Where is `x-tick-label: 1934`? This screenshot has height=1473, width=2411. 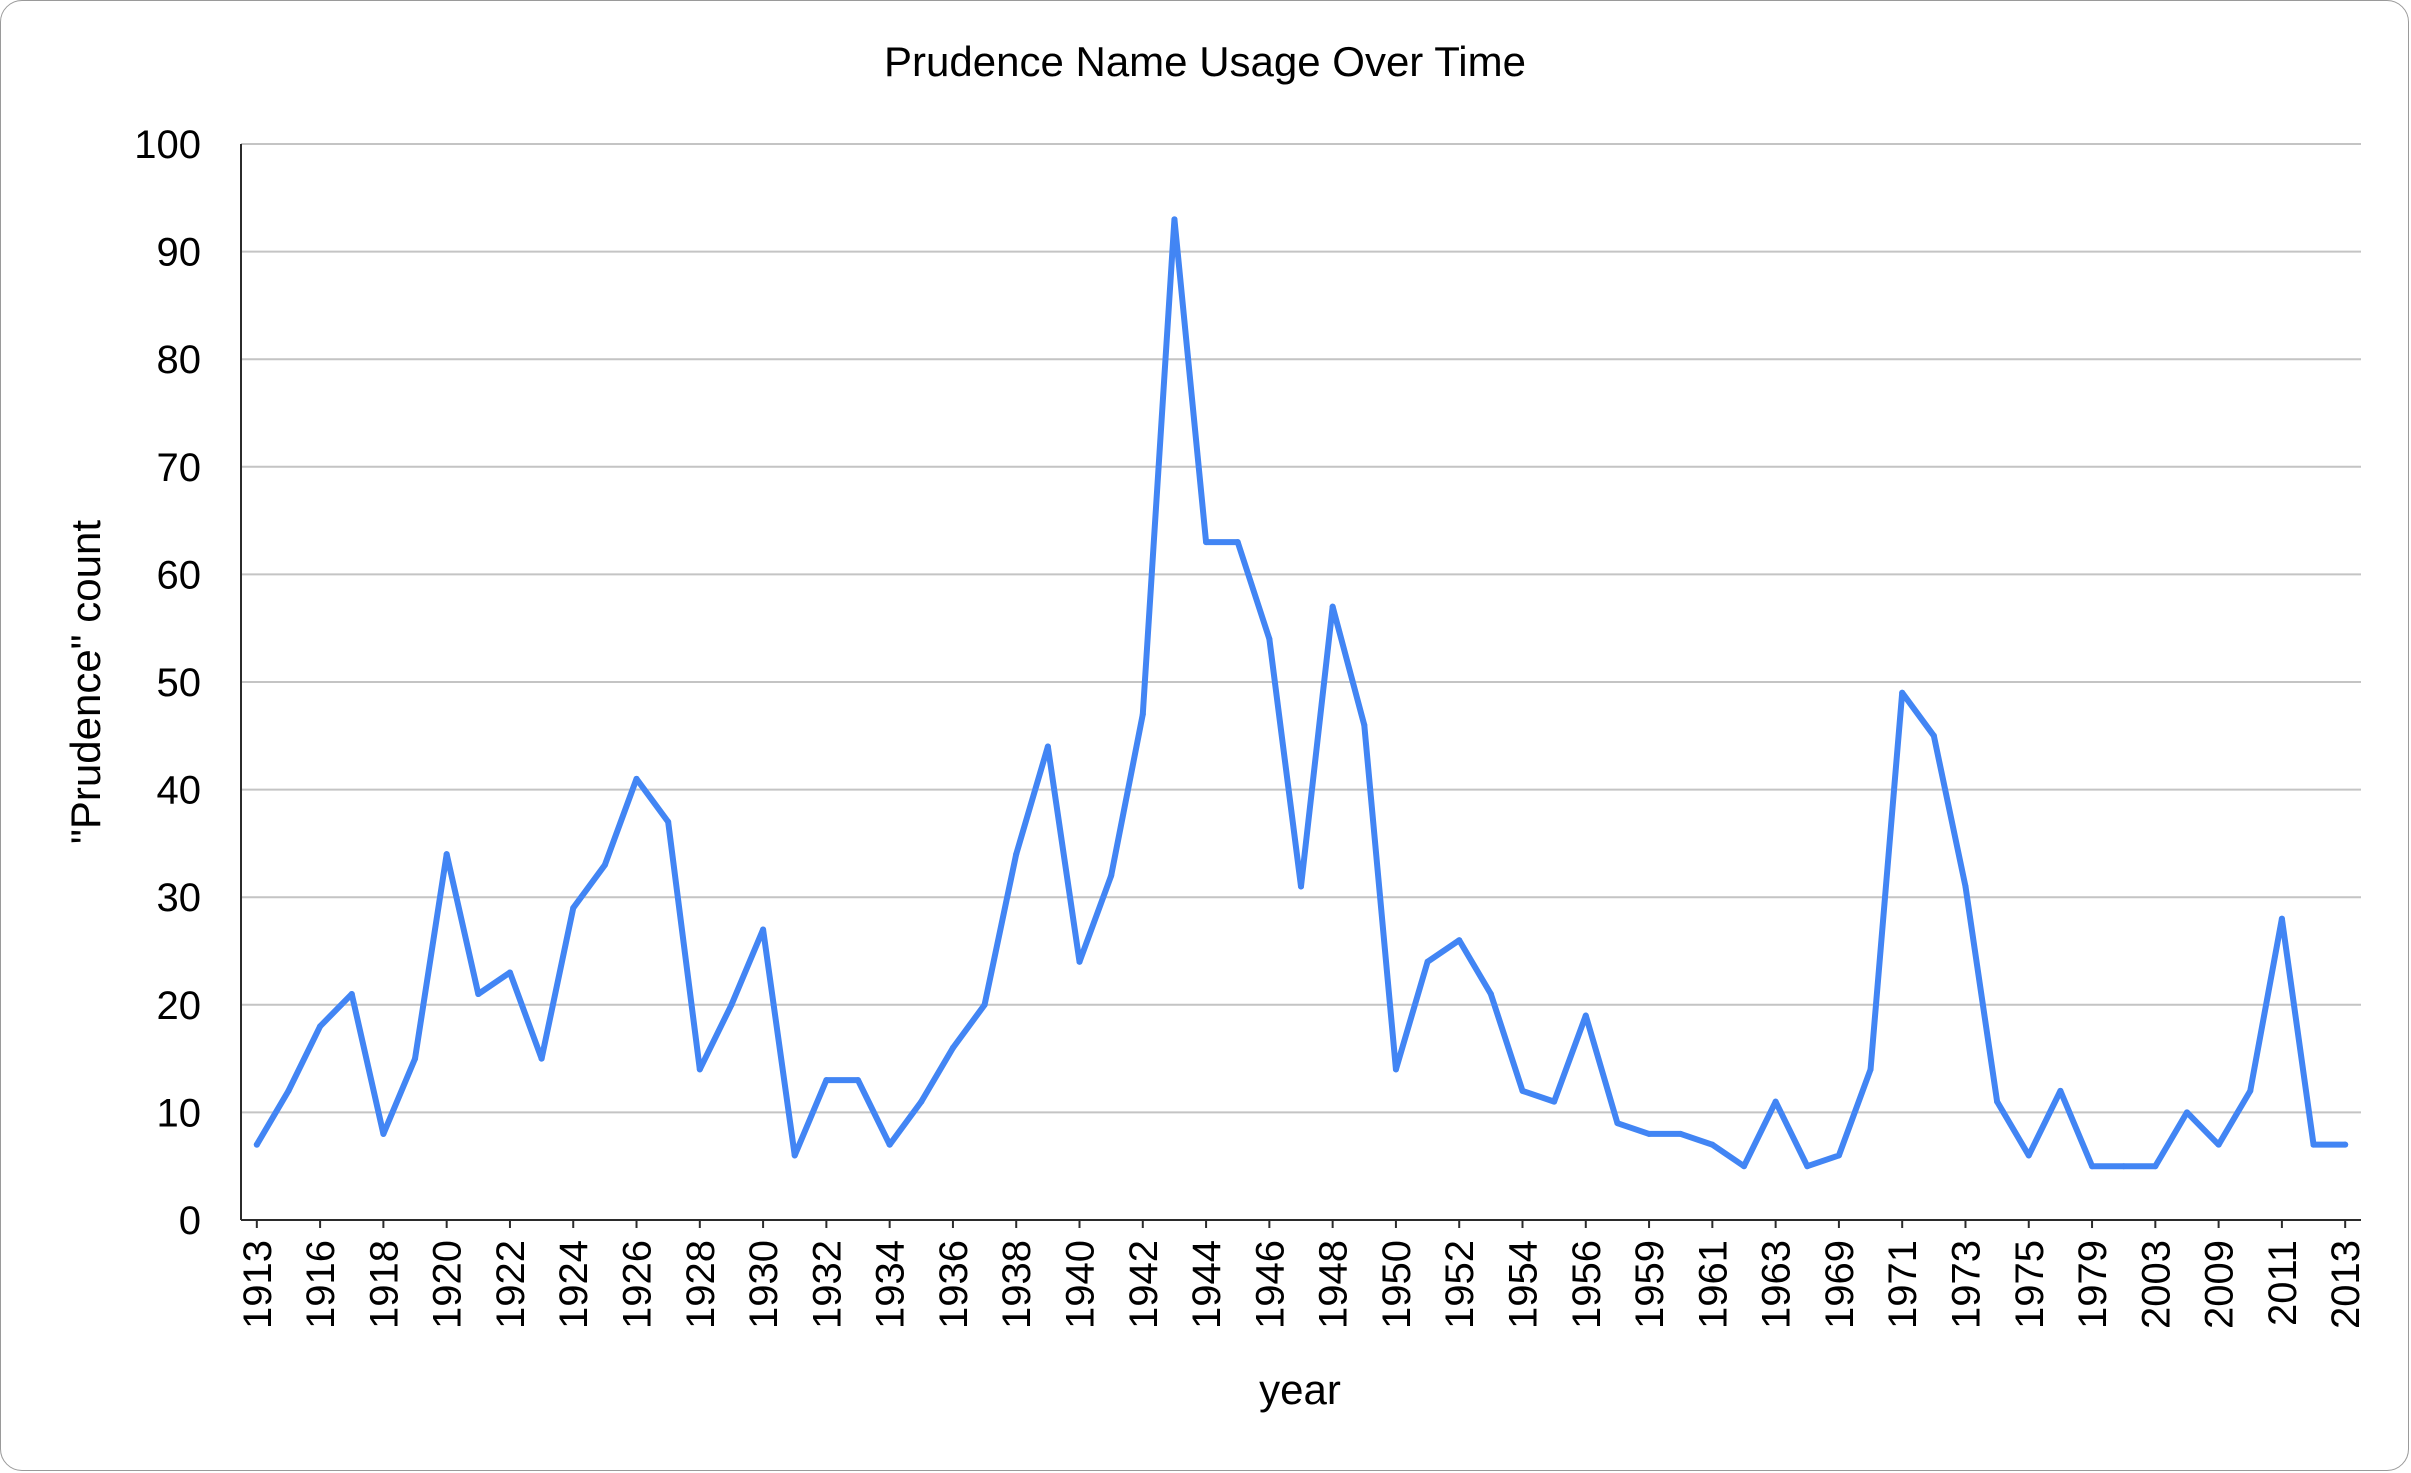 x-tick-label: 1934 is located at coordinates (891, 1284).